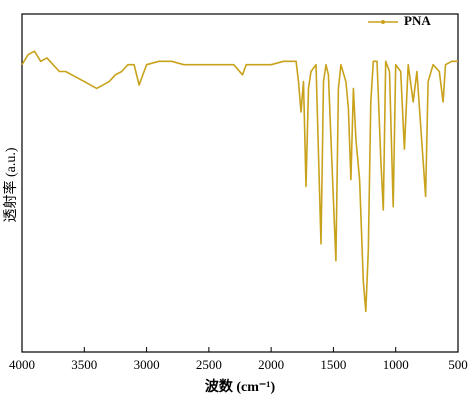  I want to click on x-axis-label: 波数 (cm⁻¹), so click(240, 386).